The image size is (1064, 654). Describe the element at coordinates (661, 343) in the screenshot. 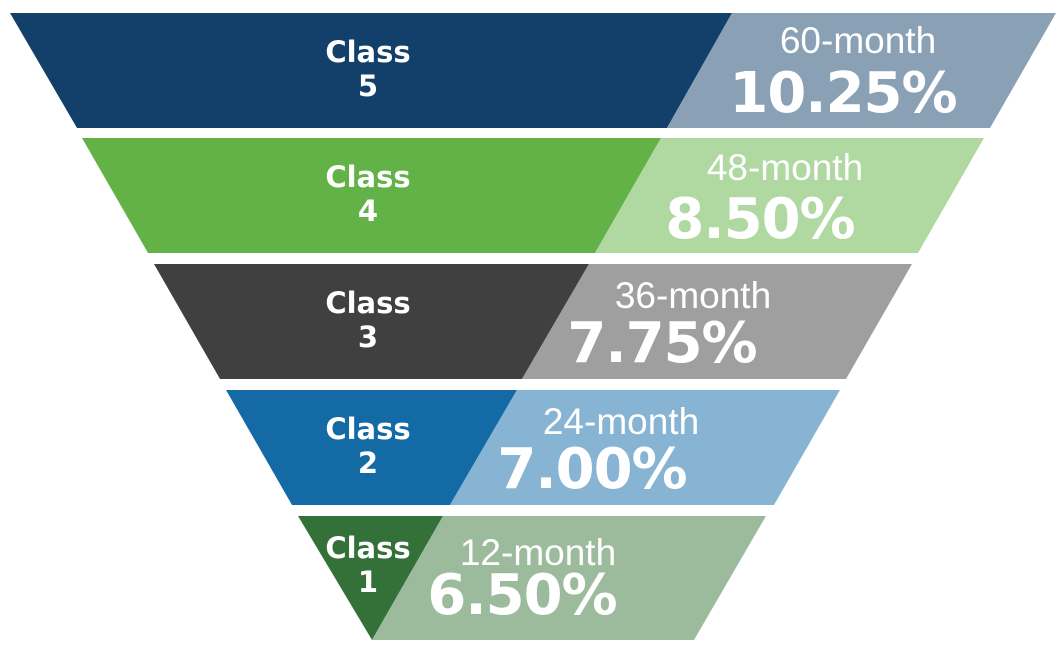

I see `tier-3-rate: 7.75%` at that location.